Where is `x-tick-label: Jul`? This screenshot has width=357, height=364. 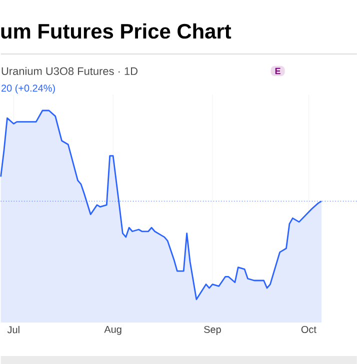 x-tick-label: Jul is located at coordinates (13, 330).